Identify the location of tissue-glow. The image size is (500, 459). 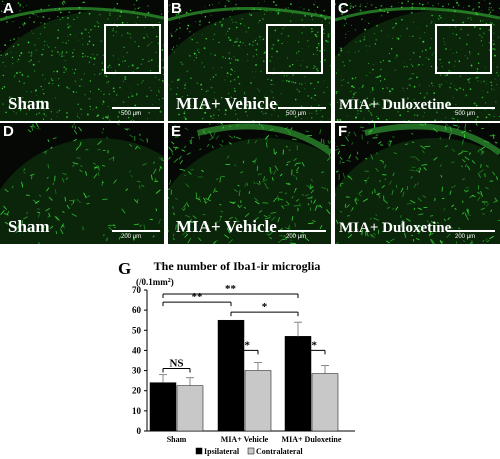
(417, 65).